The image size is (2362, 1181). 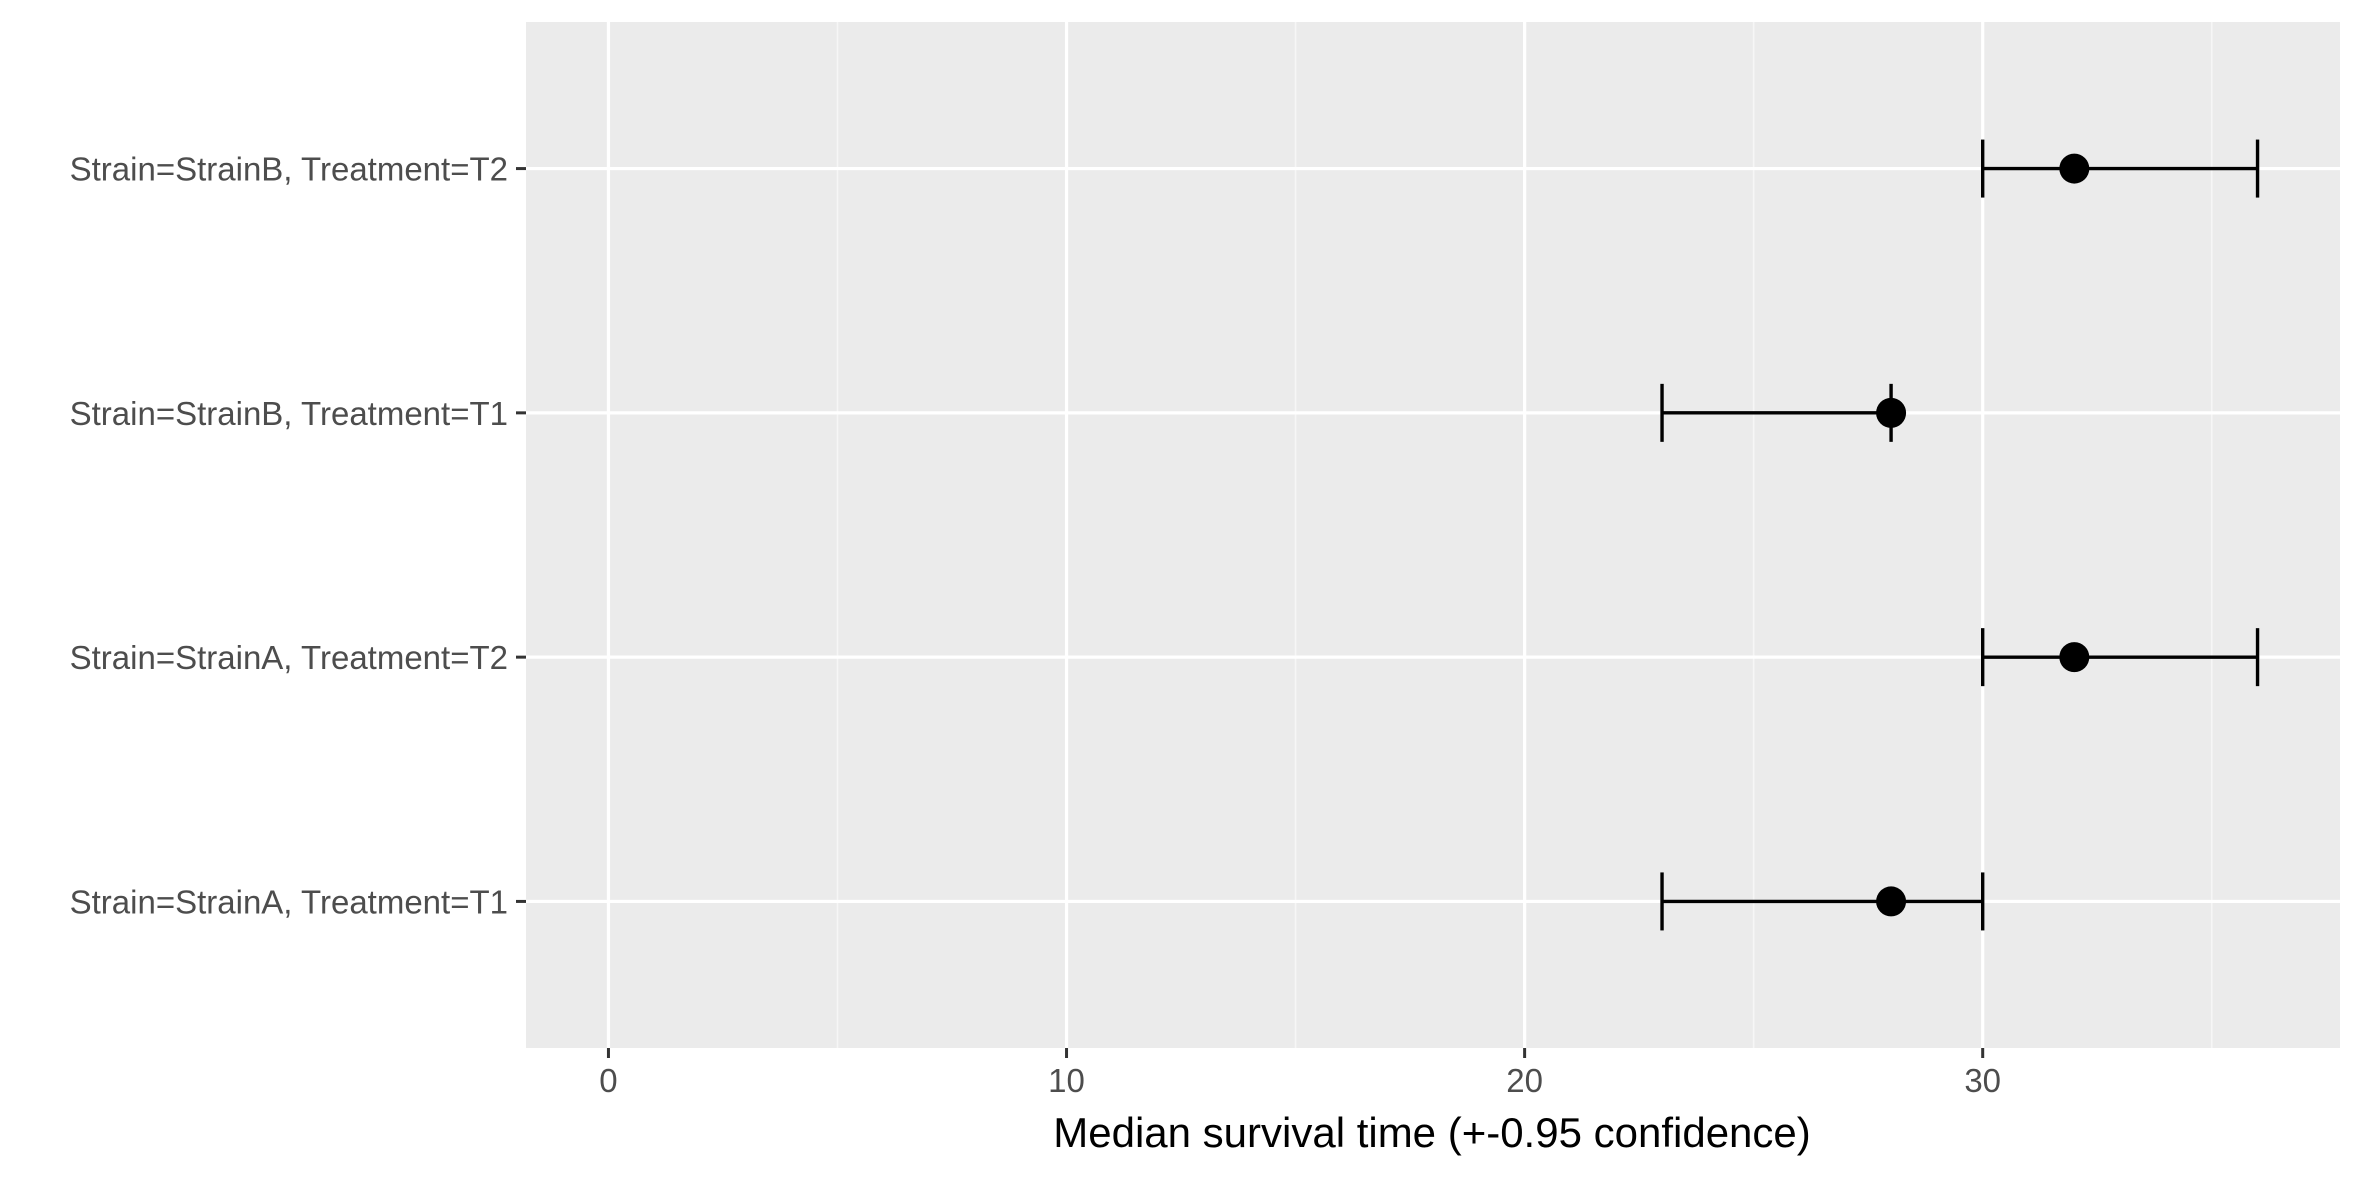 I want to click on y-tick-label: Strain=StrainB, Treatment=T2, so click(x=289, y=169).